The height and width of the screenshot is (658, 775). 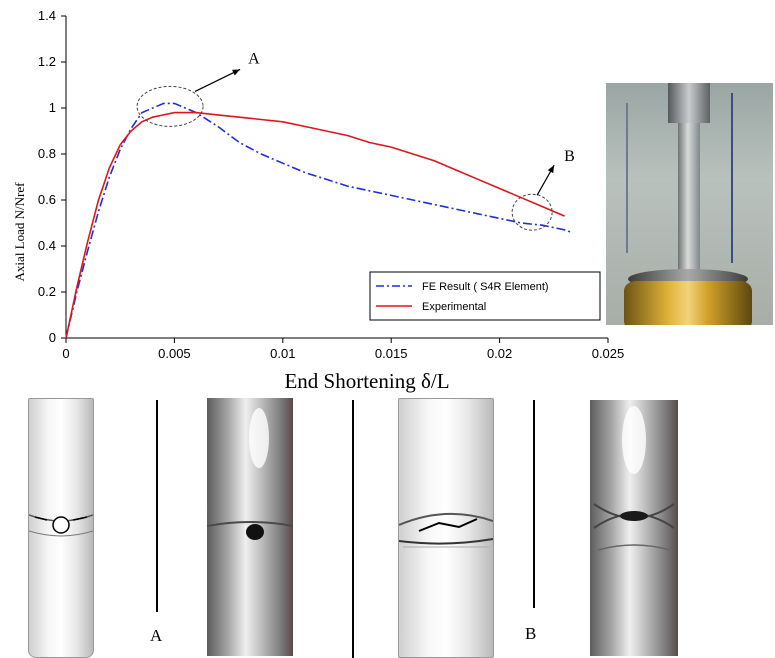 I want to click on experimental-deformed-tube-a, so click(x=250, y=527).